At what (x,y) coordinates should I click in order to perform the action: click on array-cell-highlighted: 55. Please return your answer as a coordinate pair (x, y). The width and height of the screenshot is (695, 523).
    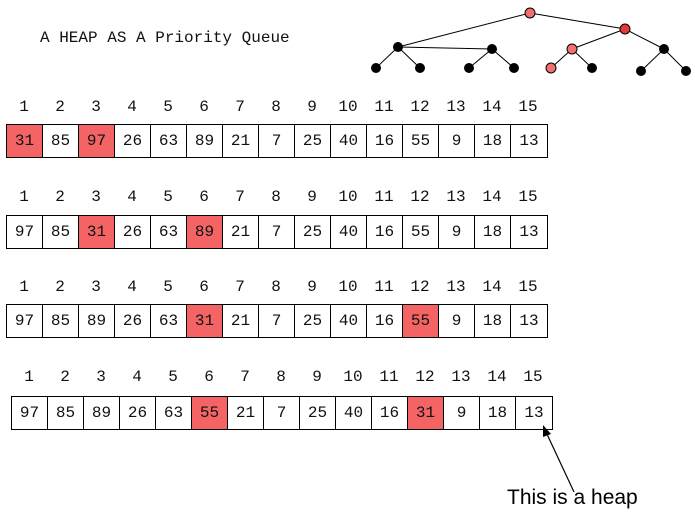
    Looking at the image, I should click on (421, 321).